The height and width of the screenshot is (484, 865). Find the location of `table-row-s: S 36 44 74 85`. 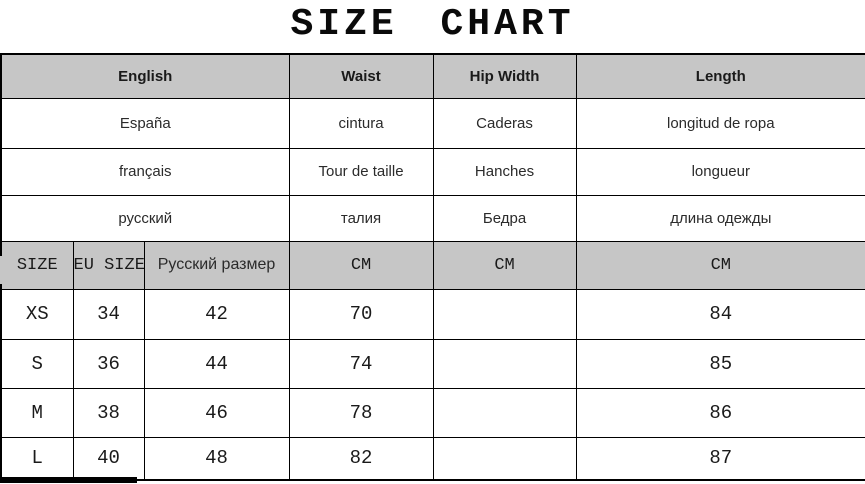

table-row-s: S 36 44 74 85 is located at coordinates (432, 363).